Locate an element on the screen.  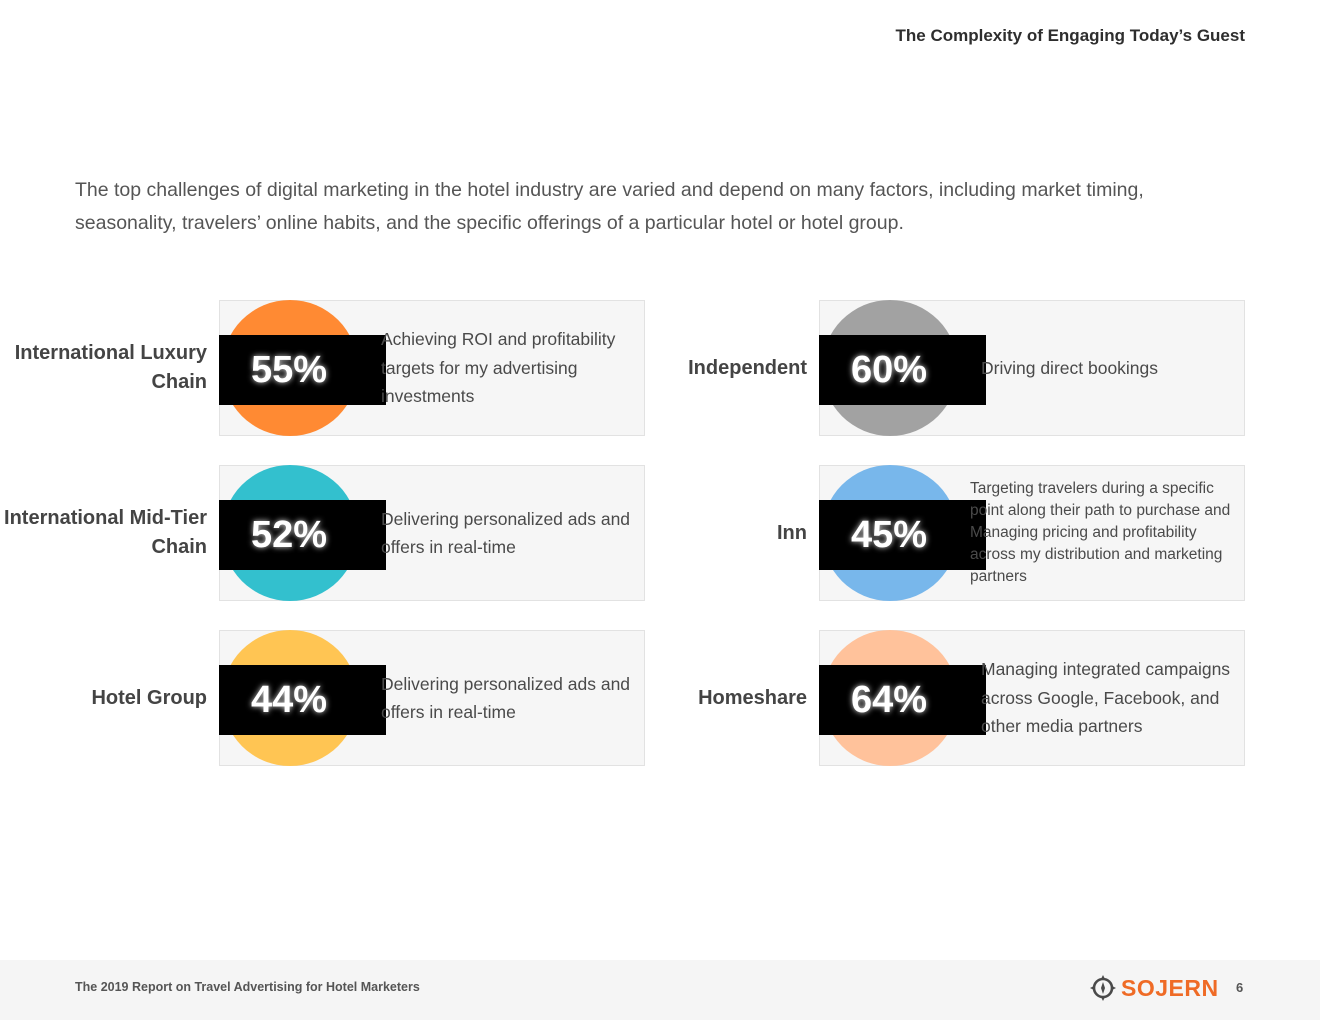
segment-label: International Luxury Chain is located at coordinates (110, 367).